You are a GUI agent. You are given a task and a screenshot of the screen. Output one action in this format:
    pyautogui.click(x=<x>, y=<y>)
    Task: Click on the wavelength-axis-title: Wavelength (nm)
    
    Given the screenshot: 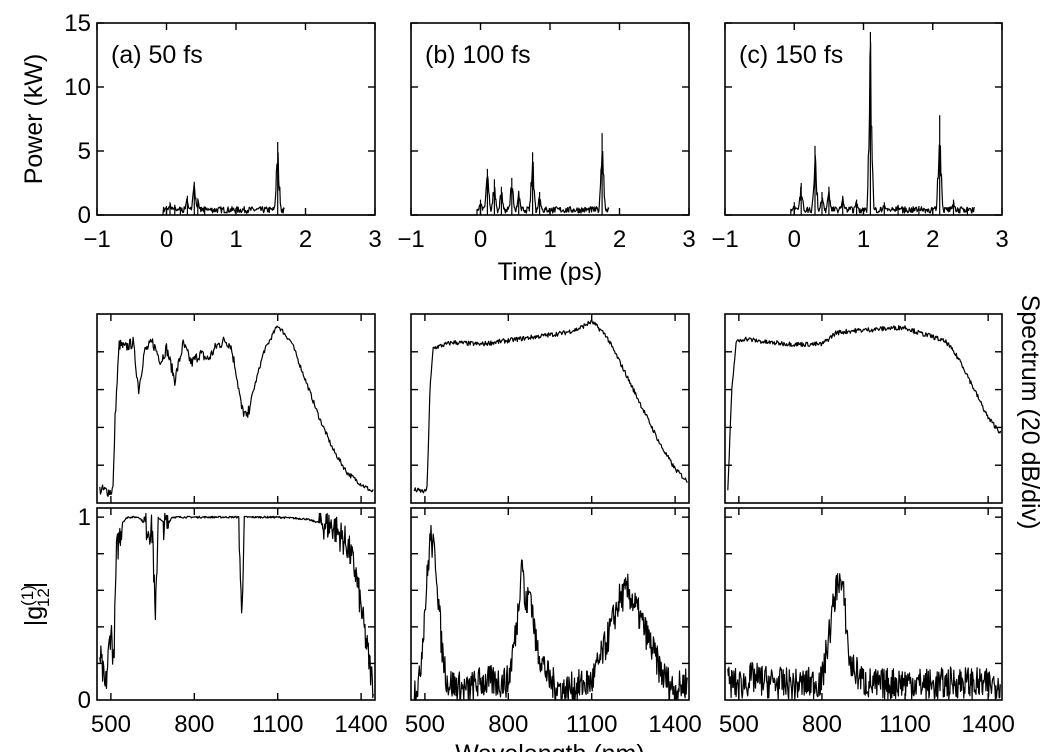 What is the action you would take?
    pyautogui.click(x=549, y=746)
    